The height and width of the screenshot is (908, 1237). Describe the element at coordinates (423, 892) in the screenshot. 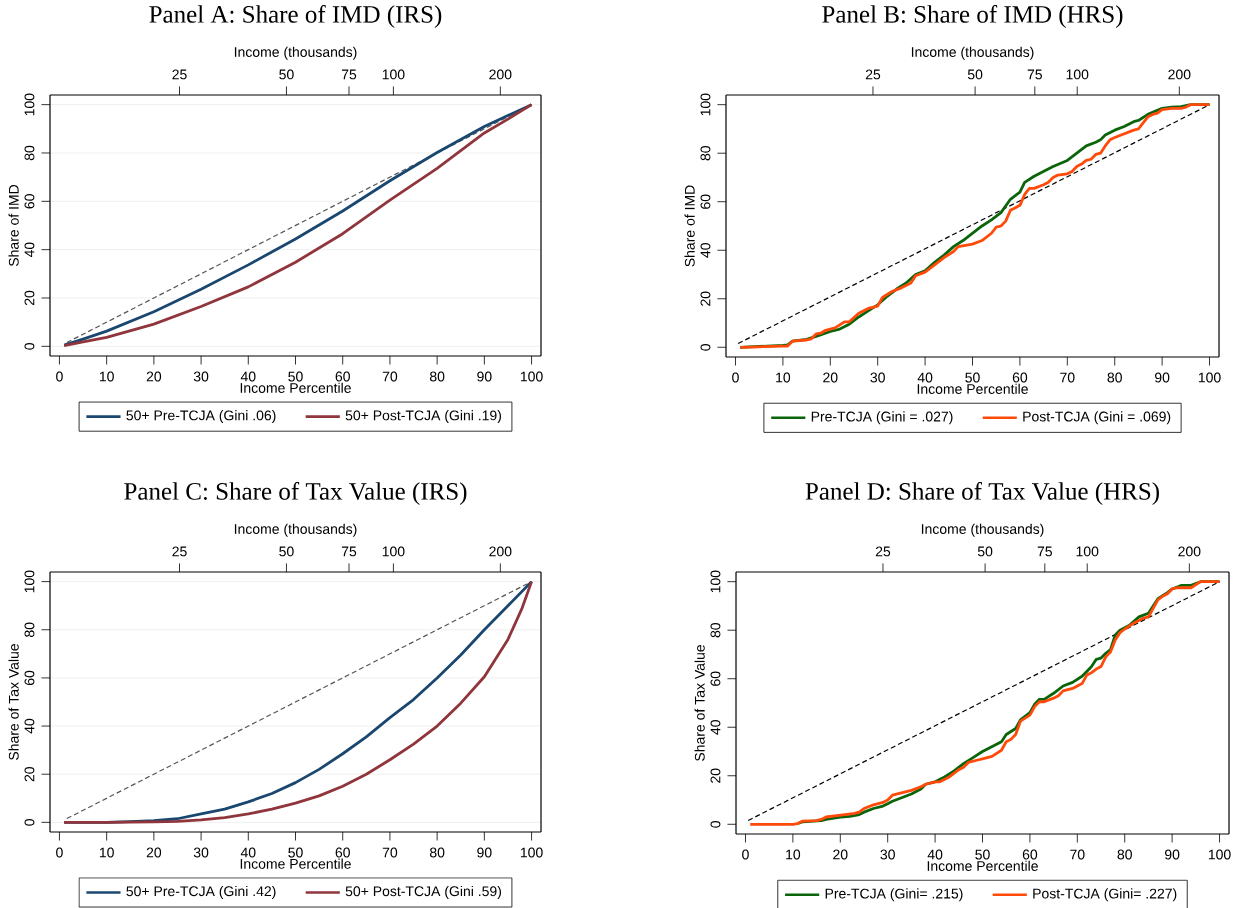

I see `legend-label: 50+ Post-TCJA (Gini .59)` at that location.